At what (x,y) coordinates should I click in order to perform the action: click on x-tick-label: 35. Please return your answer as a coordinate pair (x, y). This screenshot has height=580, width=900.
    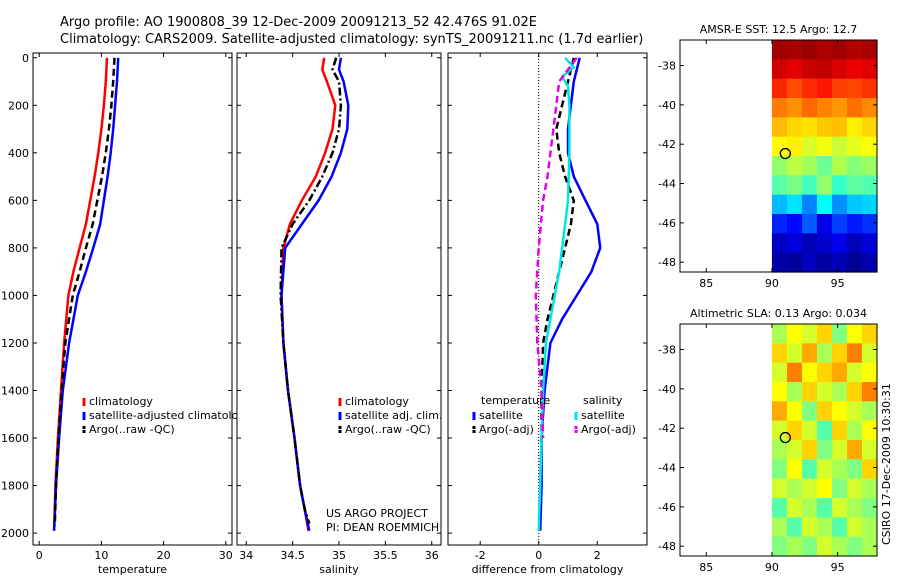
    Looking at the image, I should click on (339, 555).